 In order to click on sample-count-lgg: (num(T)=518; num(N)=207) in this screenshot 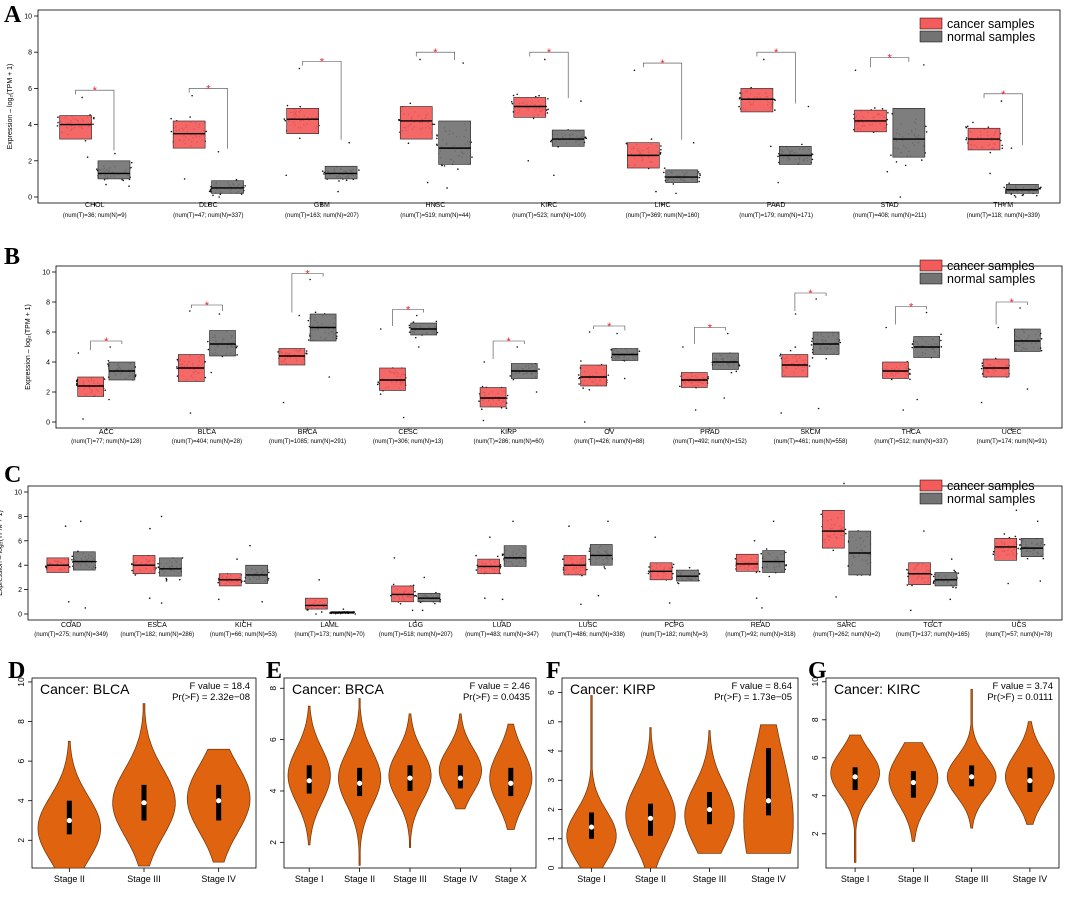, I will do `click(416, 635)`.